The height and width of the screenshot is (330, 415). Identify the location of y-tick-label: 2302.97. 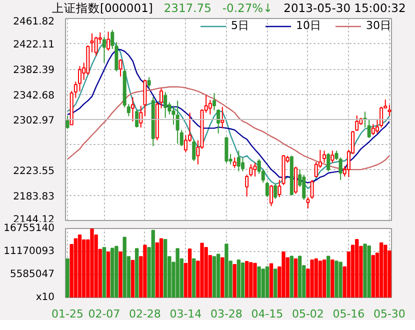
(34, 121).